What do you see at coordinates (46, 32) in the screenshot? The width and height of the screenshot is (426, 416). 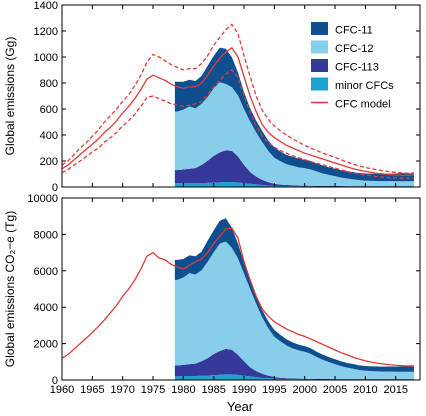 I see `y-tick-label: 1200` at bounding box center [46, 32].